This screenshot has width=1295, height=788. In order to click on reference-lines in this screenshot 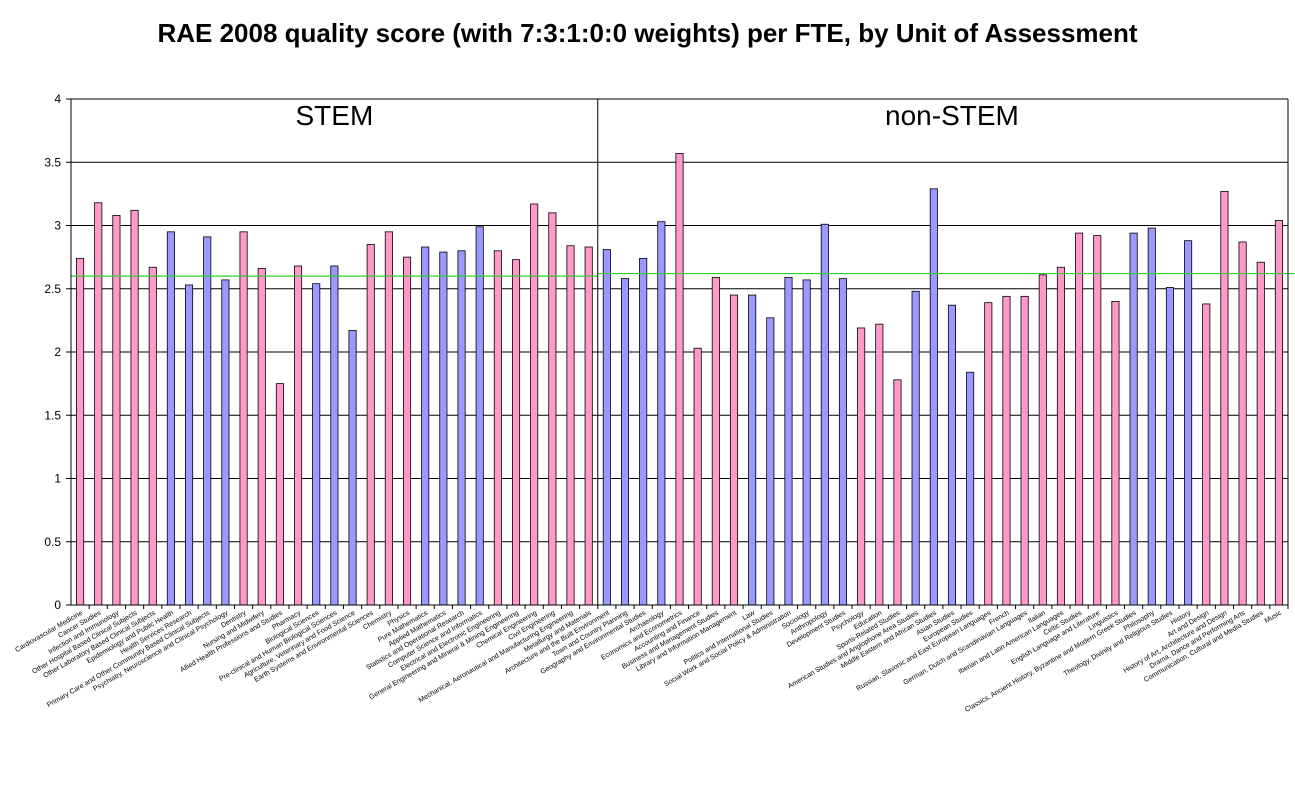, I will do `click(683, 274)`.